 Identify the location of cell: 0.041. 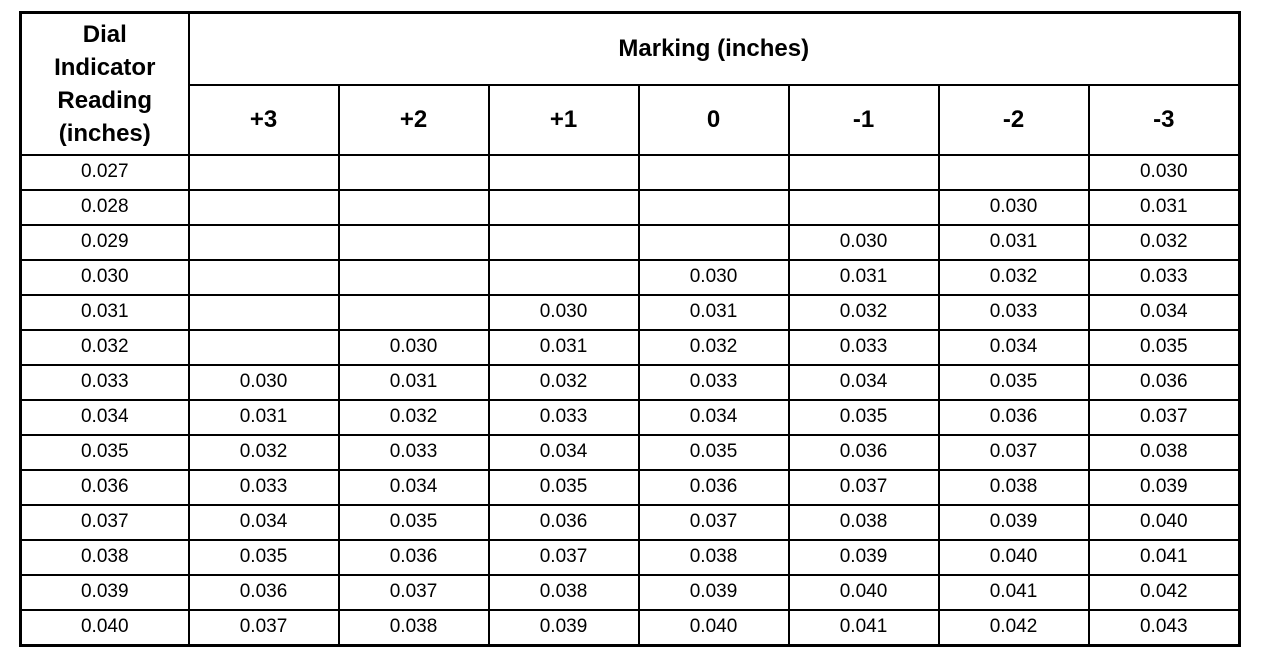
(1164, 557).